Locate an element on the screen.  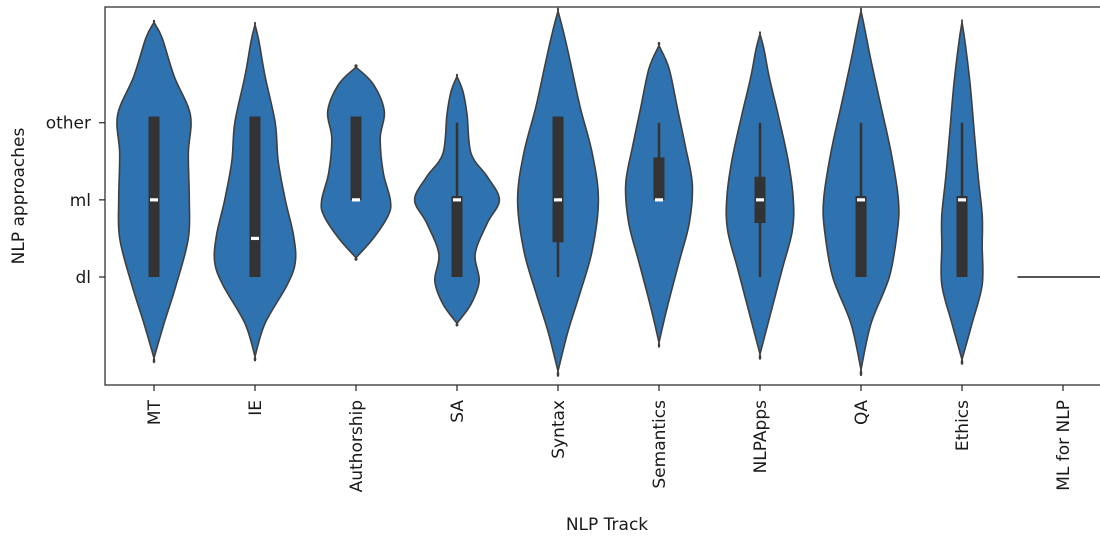
y-axis-title: NLP approaches is located at coordinates (19, 196).